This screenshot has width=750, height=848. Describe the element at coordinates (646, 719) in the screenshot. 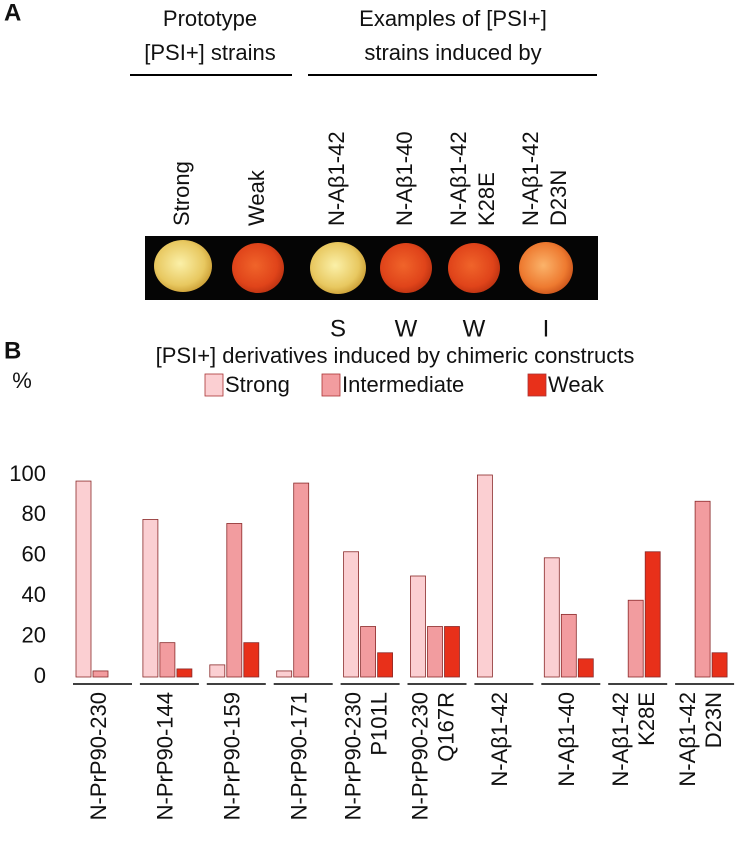

I see `x-tick-label: K28E` at that location.